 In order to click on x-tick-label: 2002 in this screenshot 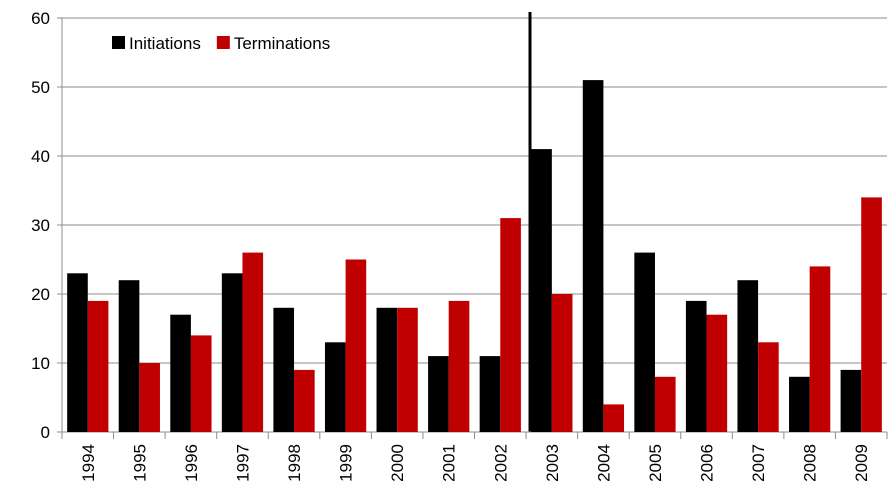, I will do `click(500, 463)`.